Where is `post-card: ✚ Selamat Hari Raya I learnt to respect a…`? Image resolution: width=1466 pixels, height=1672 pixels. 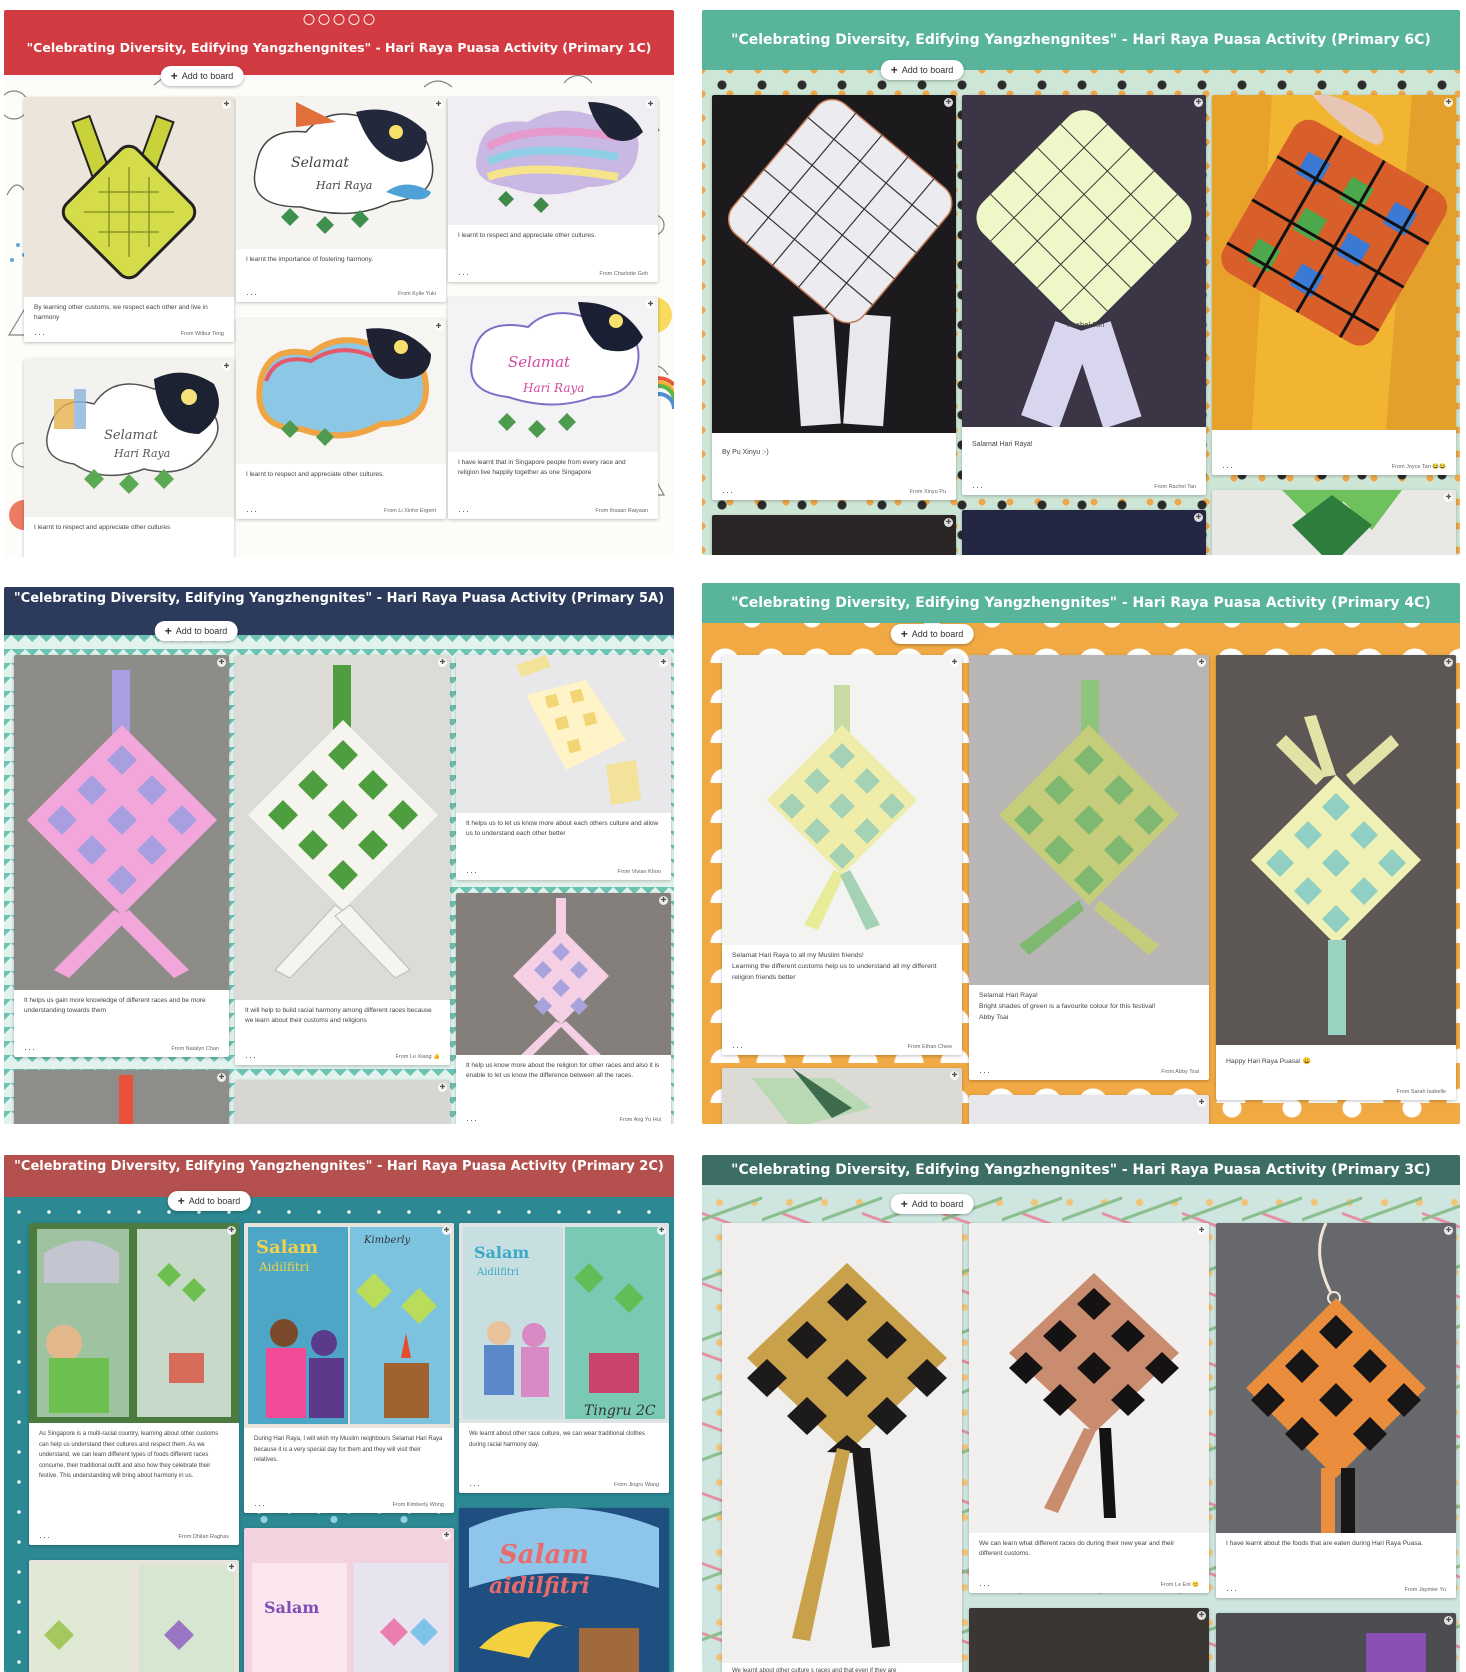 post-card: ✚ Selamat Hari Raya I learnt to respect a… is located at coordinates (129, 458).